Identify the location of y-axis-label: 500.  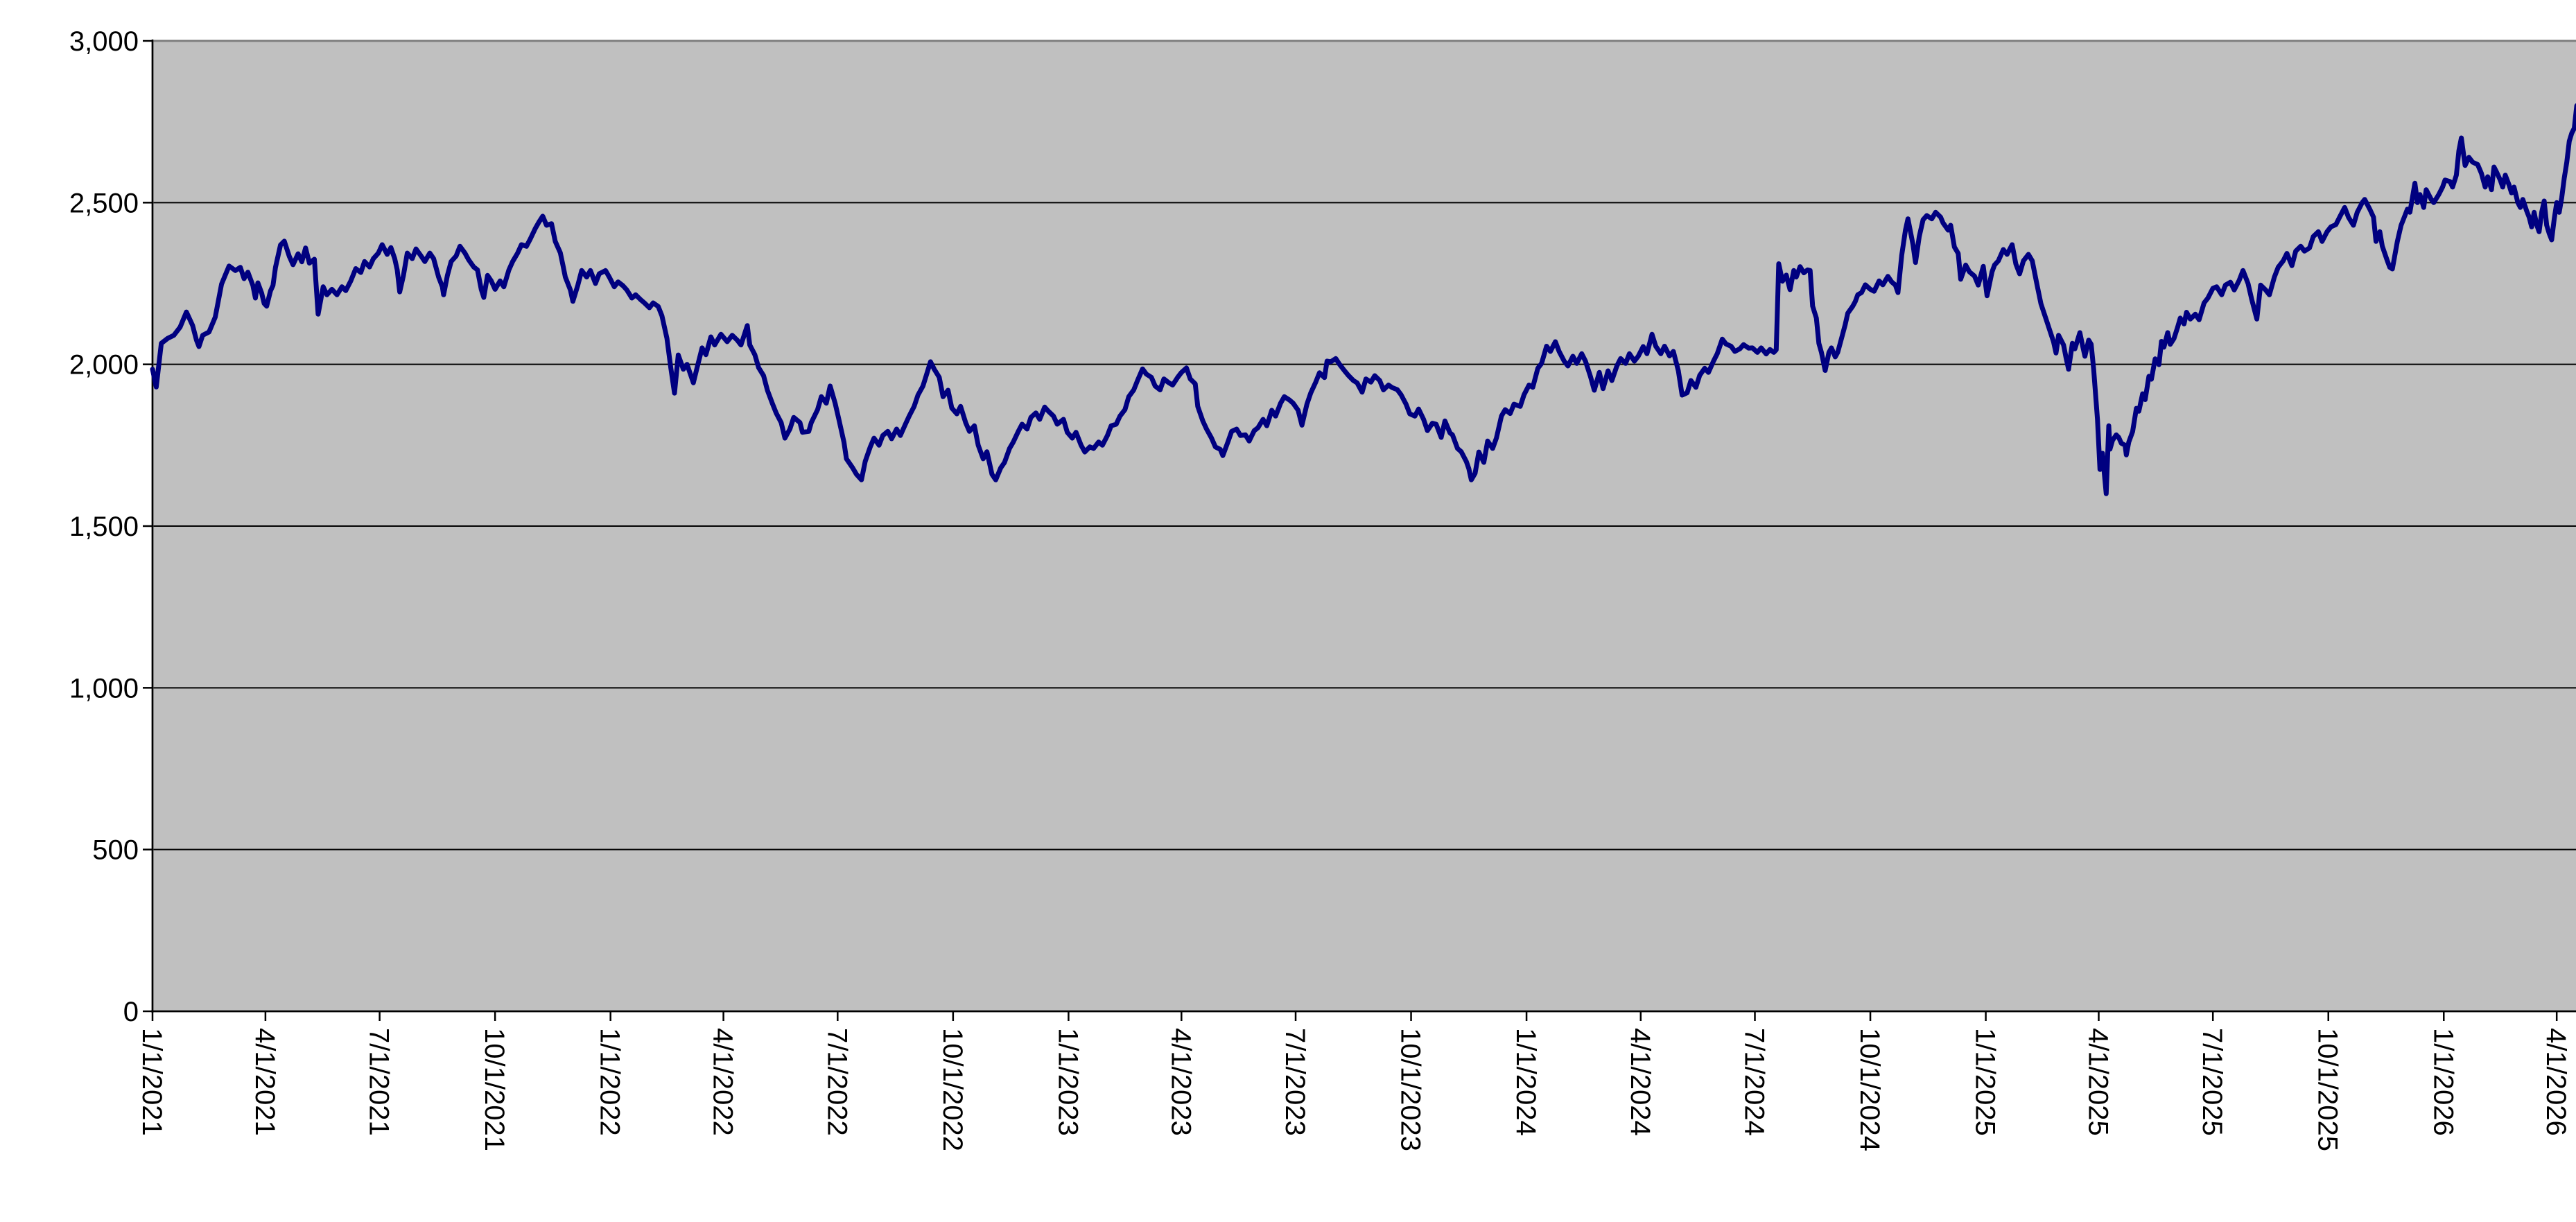
(115, 850).